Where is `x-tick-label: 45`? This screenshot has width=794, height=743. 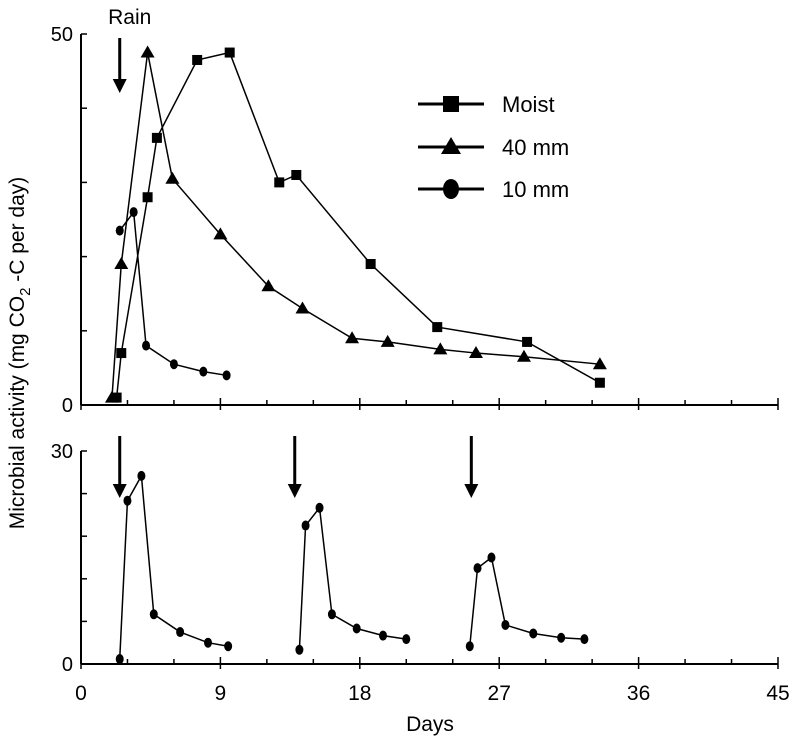
x-tick-label: 45 is located at coordinates (777, 693).